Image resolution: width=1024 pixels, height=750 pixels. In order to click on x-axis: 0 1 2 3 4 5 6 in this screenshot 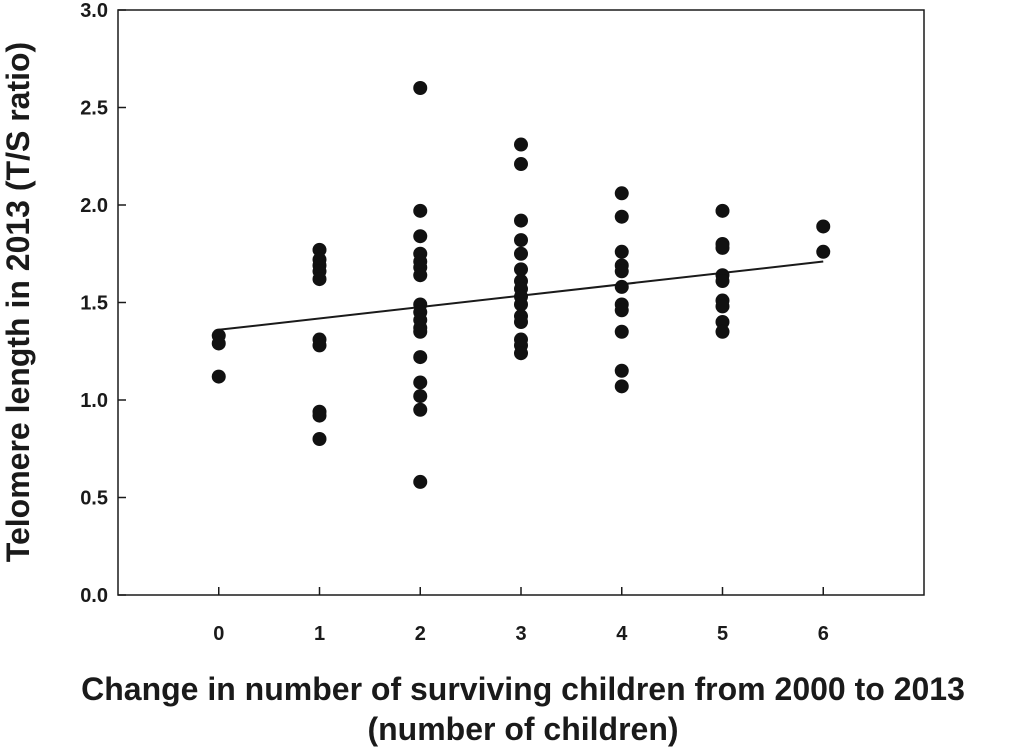, I will do `click(521, 616)`.